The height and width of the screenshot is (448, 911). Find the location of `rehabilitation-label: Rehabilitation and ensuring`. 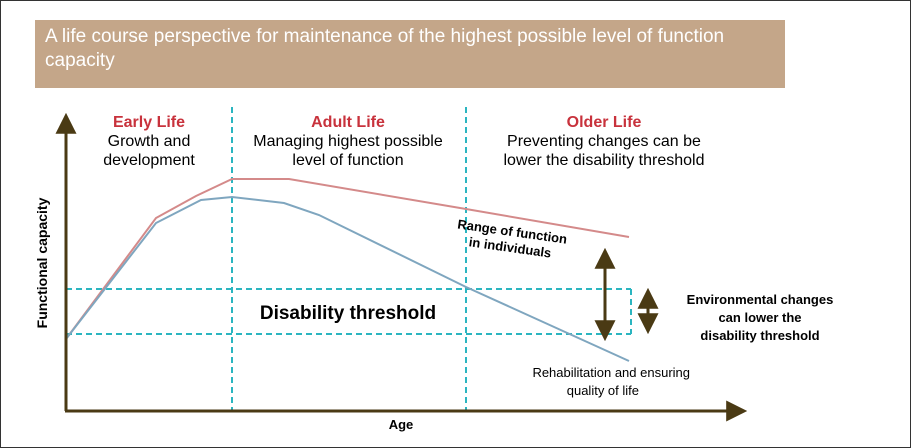

rehabilitation-label: Rehabilitation and ensuring is located at coordinates (611, 372).